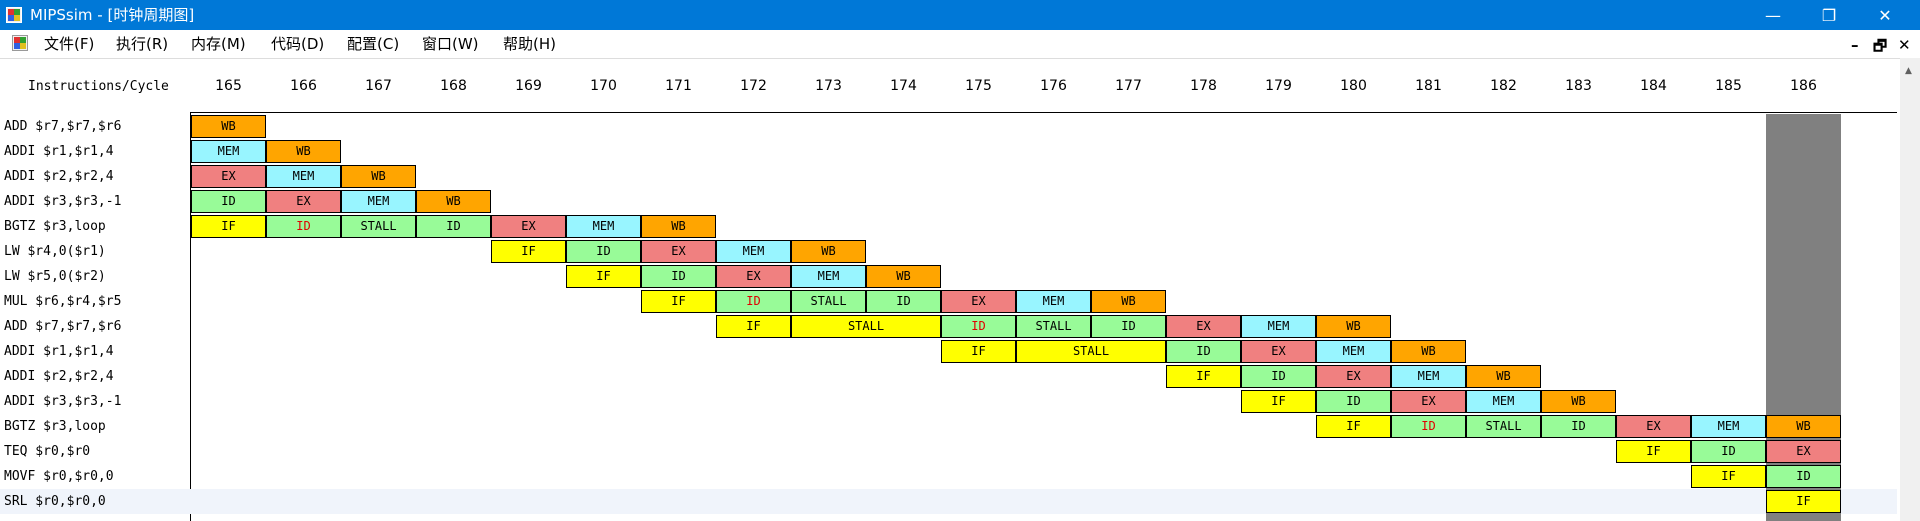  I want to click on app-icon, so click(14, 15).